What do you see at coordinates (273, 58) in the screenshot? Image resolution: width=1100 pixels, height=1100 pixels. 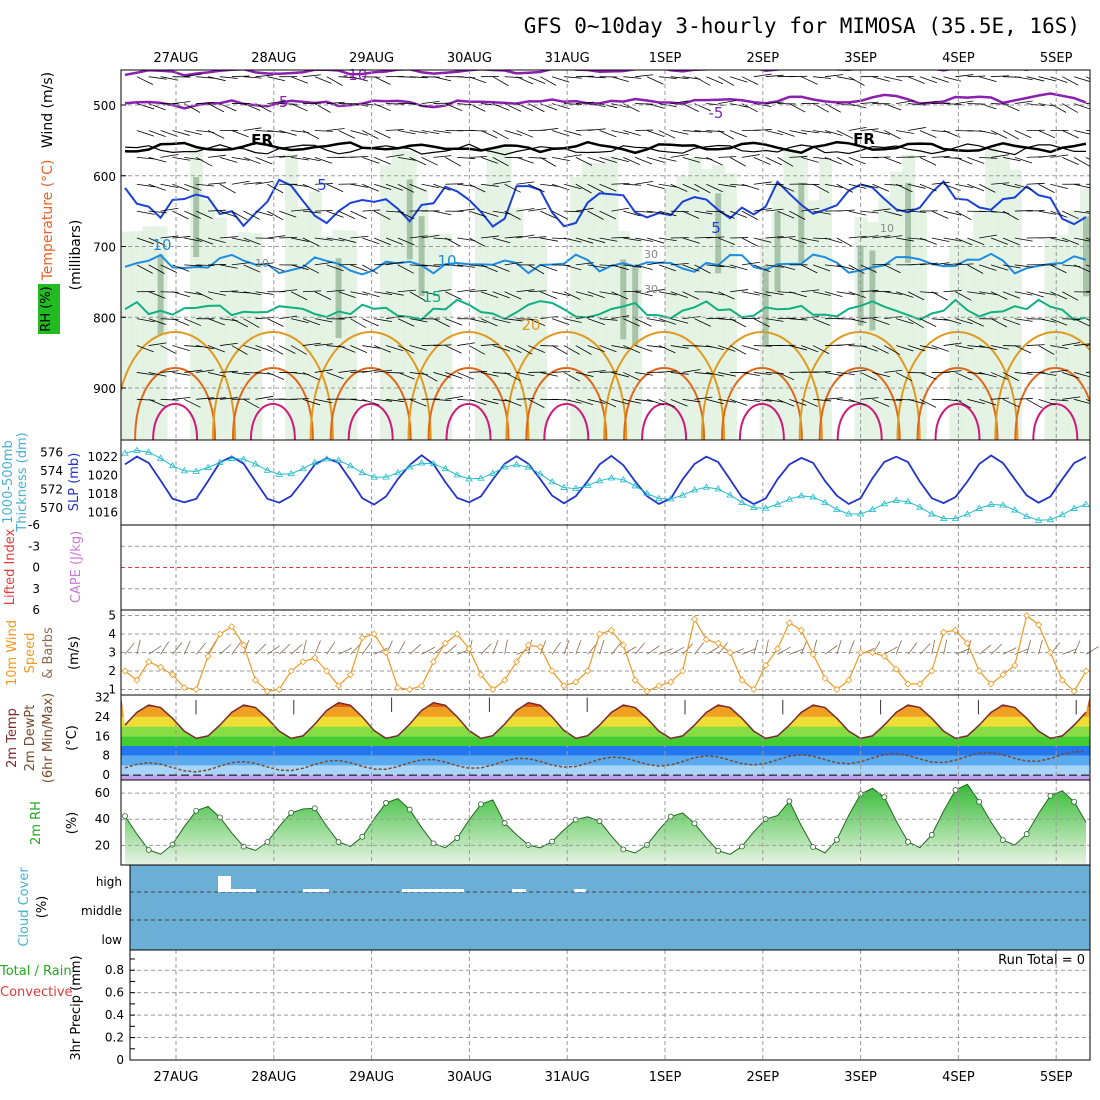 I see `date-label-top: 28AUG` at bounding box center [273, 58].